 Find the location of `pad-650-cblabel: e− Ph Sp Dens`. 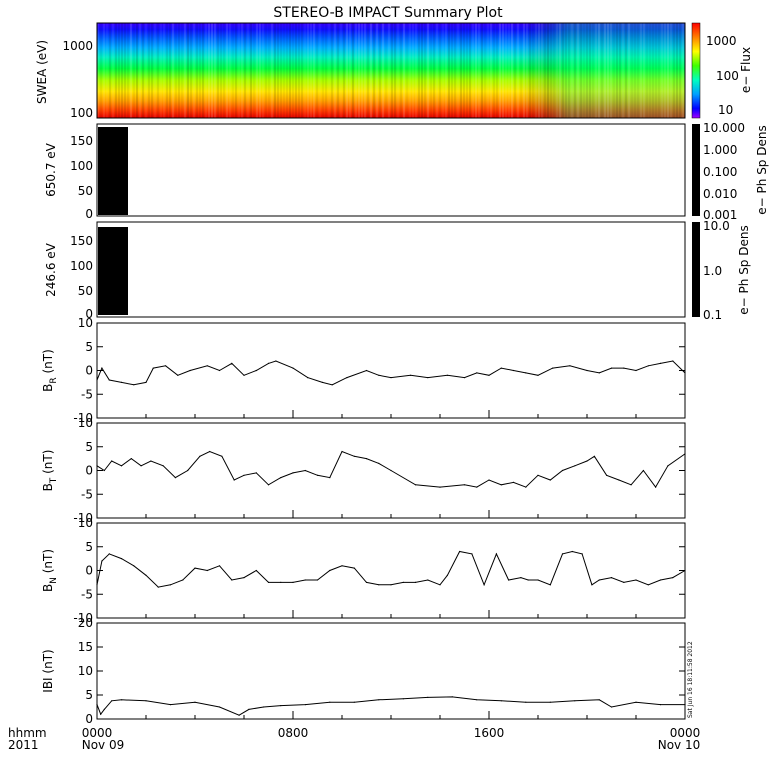

pad-650-cblabel: e− Ph Sp Dens is located at coordinates (762, 169).